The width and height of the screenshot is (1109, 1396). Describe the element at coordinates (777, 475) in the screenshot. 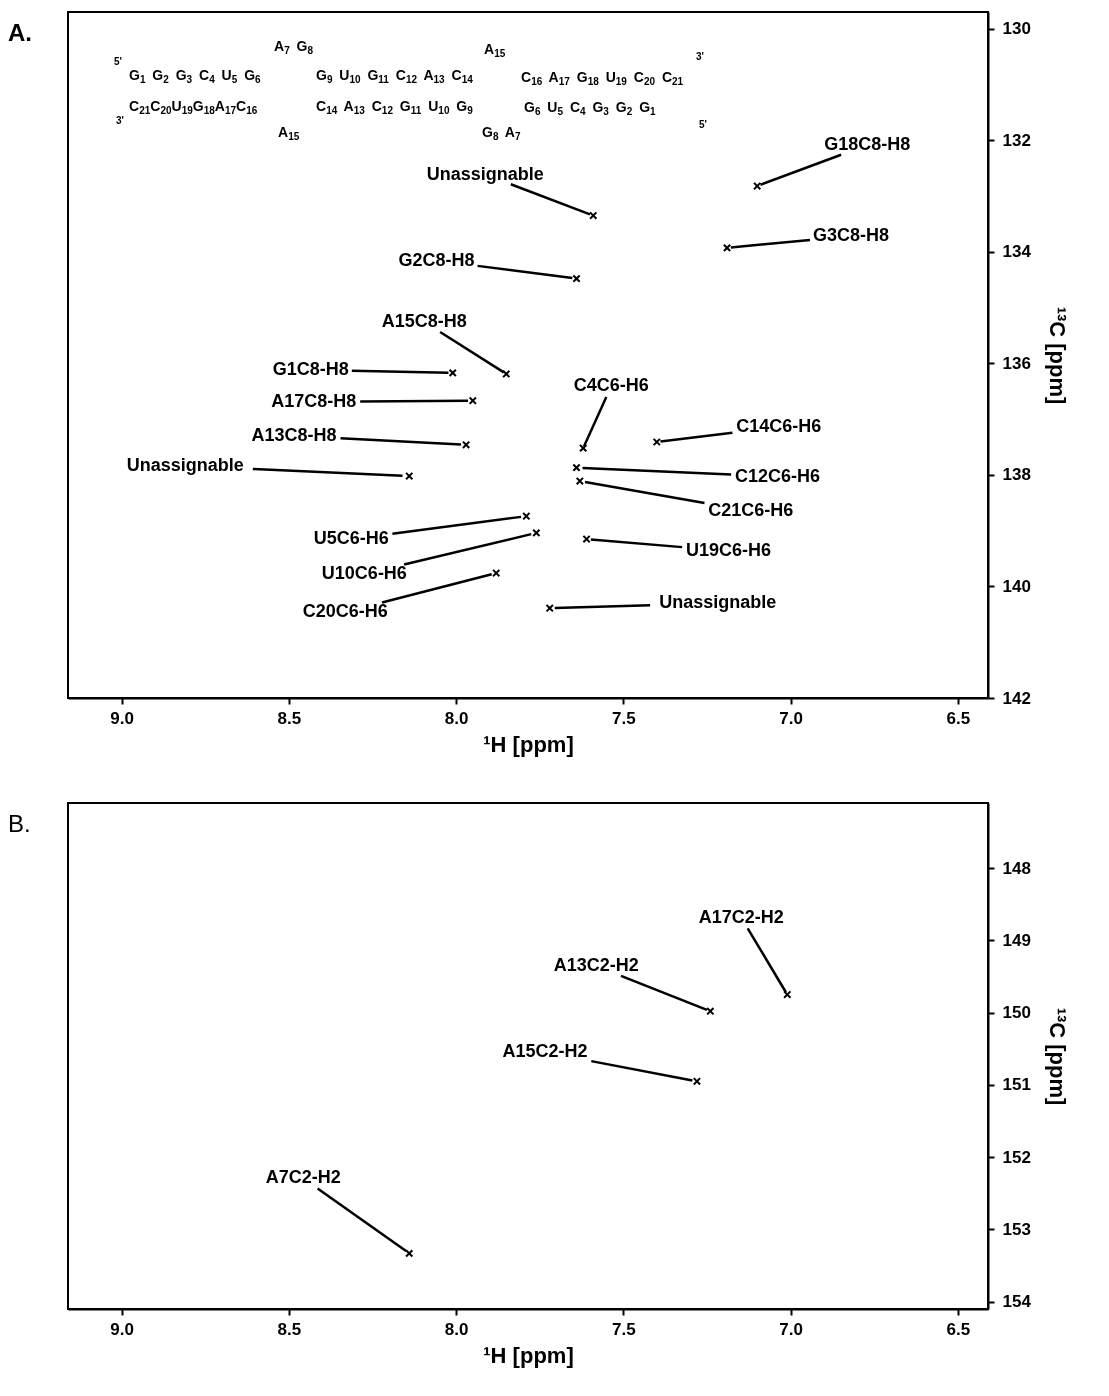

I see `annotation: C12C6-H6` at that location.